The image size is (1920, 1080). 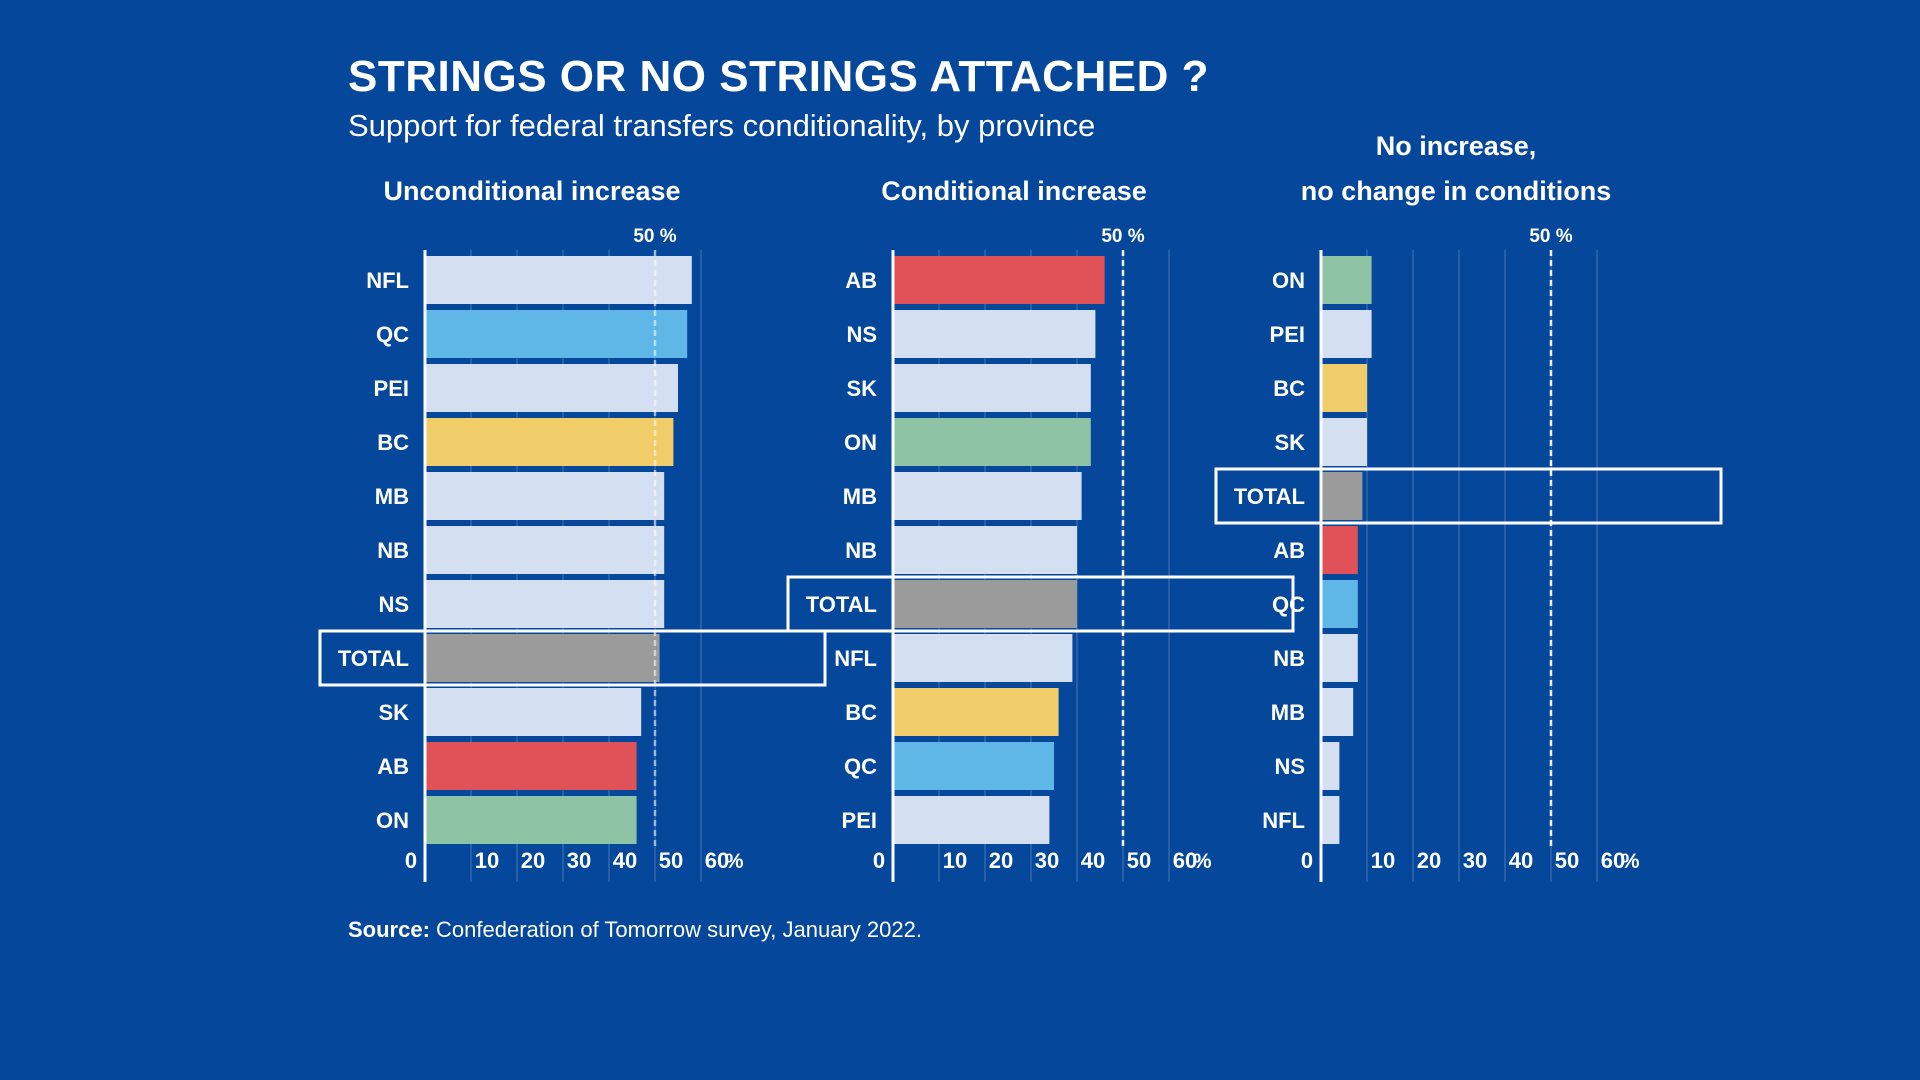 I want to click on panel-3-category-label-nfl: NFL, so click(x=1283, y=820).